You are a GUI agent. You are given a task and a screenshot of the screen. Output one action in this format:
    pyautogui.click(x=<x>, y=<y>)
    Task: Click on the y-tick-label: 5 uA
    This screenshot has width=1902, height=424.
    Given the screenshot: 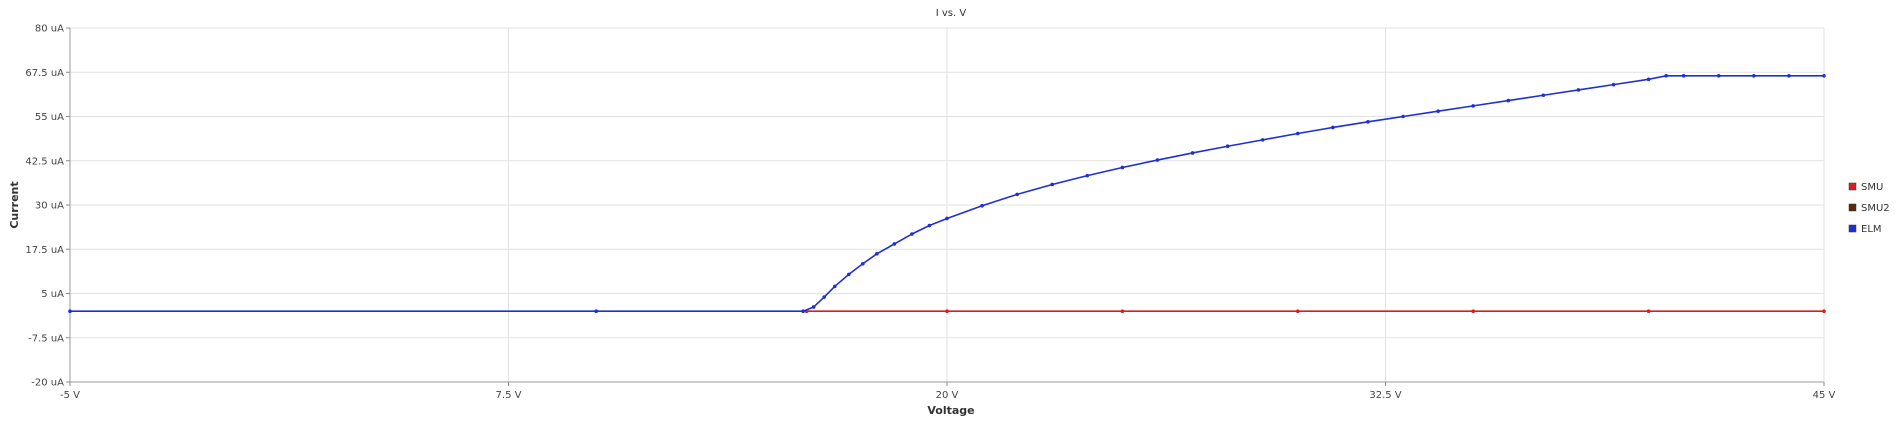 What is the action you would take?
    pyautogui.click(x=52, y=294)
    